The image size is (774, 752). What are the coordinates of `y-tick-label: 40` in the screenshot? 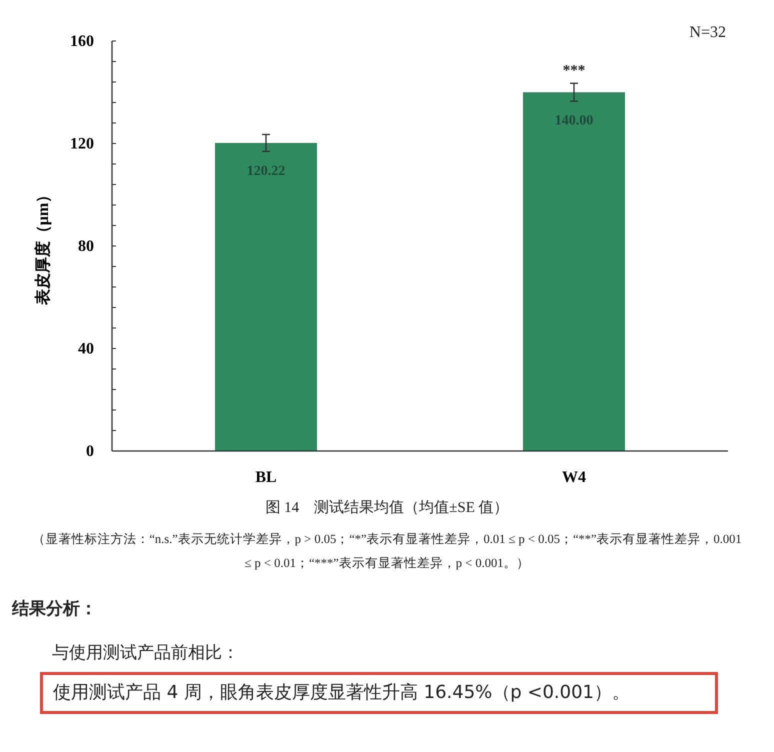 It's located at (86, 349).